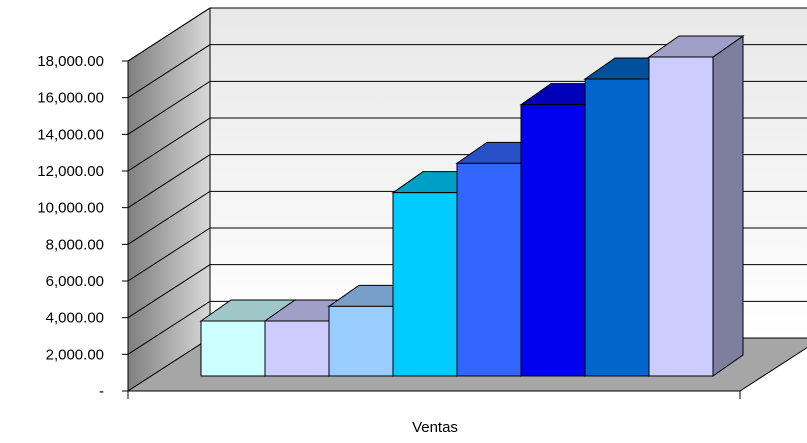 This screenshot has width=807, height=443. Describe the element at coordinates (70, 208) in the screenshot. I see `y-tick-label: 10,000.00` at that location.